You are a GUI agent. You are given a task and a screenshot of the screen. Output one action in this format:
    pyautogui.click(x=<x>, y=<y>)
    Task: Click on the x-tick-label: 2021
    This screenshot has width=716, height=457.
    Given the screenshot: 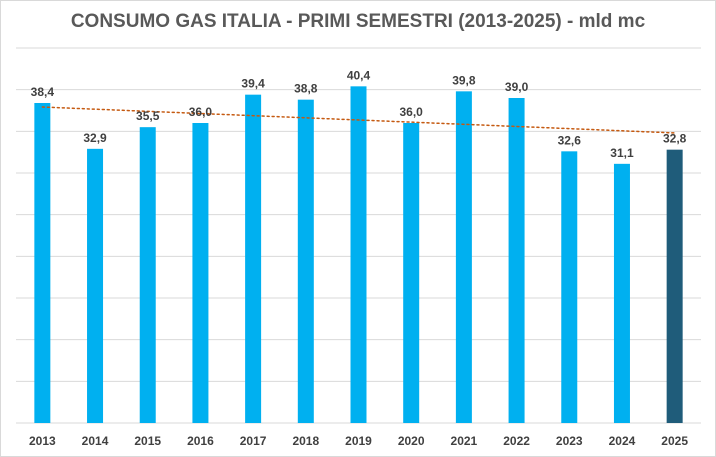 What is the action you would take?
    pyautogui.click(x=464, y=441)
    